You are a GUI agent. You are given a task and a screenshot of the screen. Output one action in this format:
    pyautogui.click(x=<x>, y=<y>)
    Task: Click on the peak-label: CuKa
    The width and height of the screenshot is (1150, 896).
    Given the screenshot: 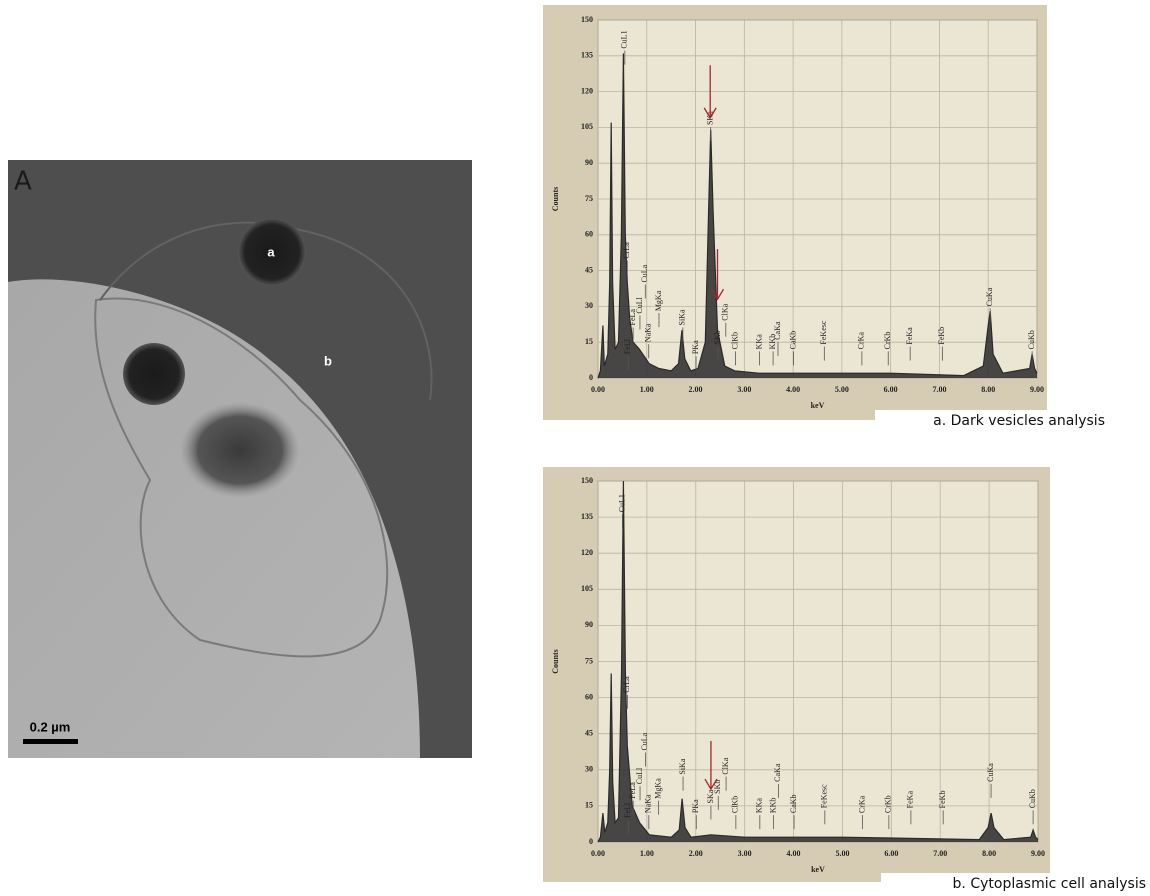 What is the action you would take?
    pyautogui.click(x=990, y=772)
    